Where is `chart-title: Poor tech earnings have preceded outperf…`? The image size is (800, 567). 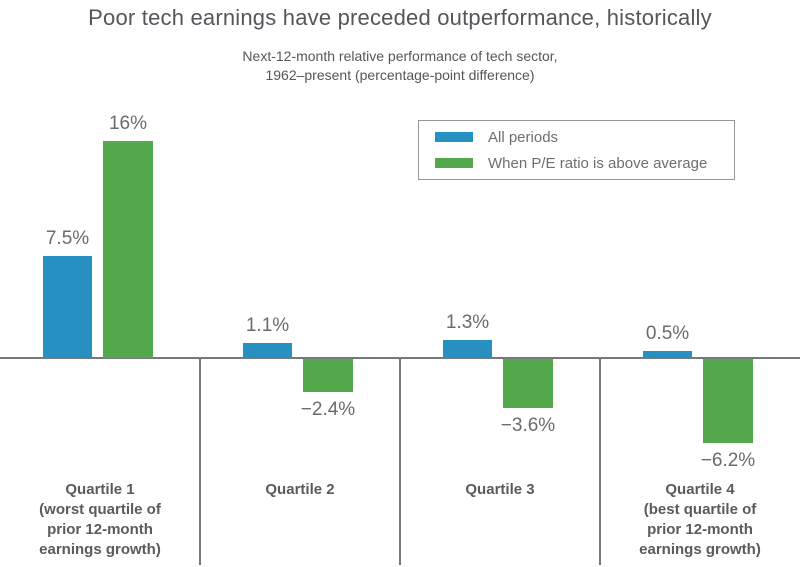 chart-title: Poor tech earnings have preceded outperf… is located at coordinates (400, 17).